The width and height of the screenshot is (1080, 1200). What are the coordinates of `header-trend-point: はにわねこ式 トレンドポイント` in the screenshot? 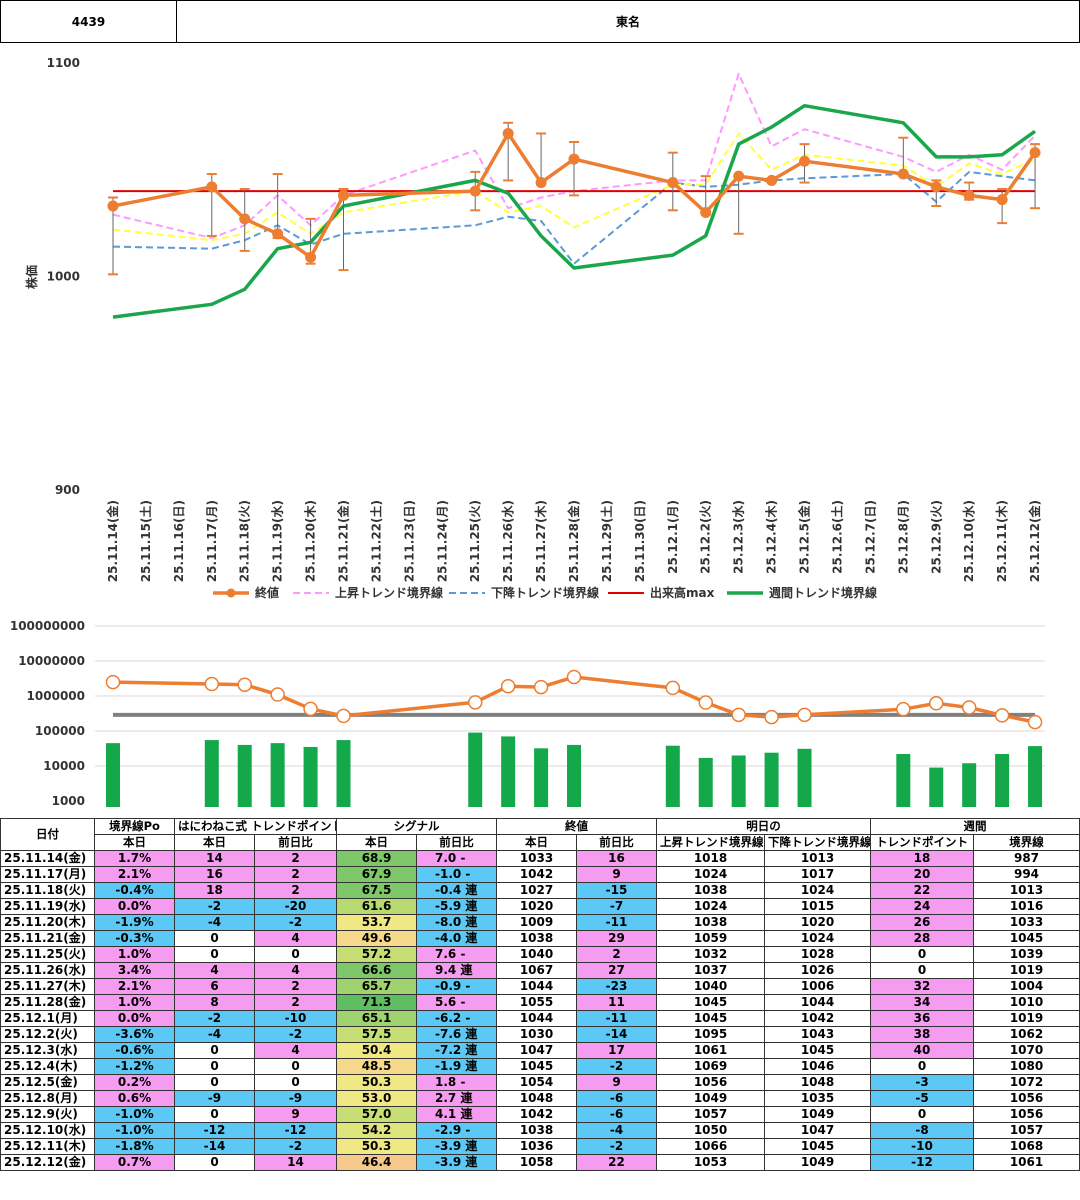 It's located at (255, 826).